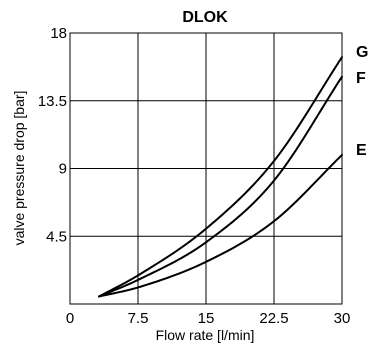 The width and height of the screenshot is (377, 344). Describe the element at coordinates (361, 150) in the screenshot. I see `series-e-label: E` at that location.